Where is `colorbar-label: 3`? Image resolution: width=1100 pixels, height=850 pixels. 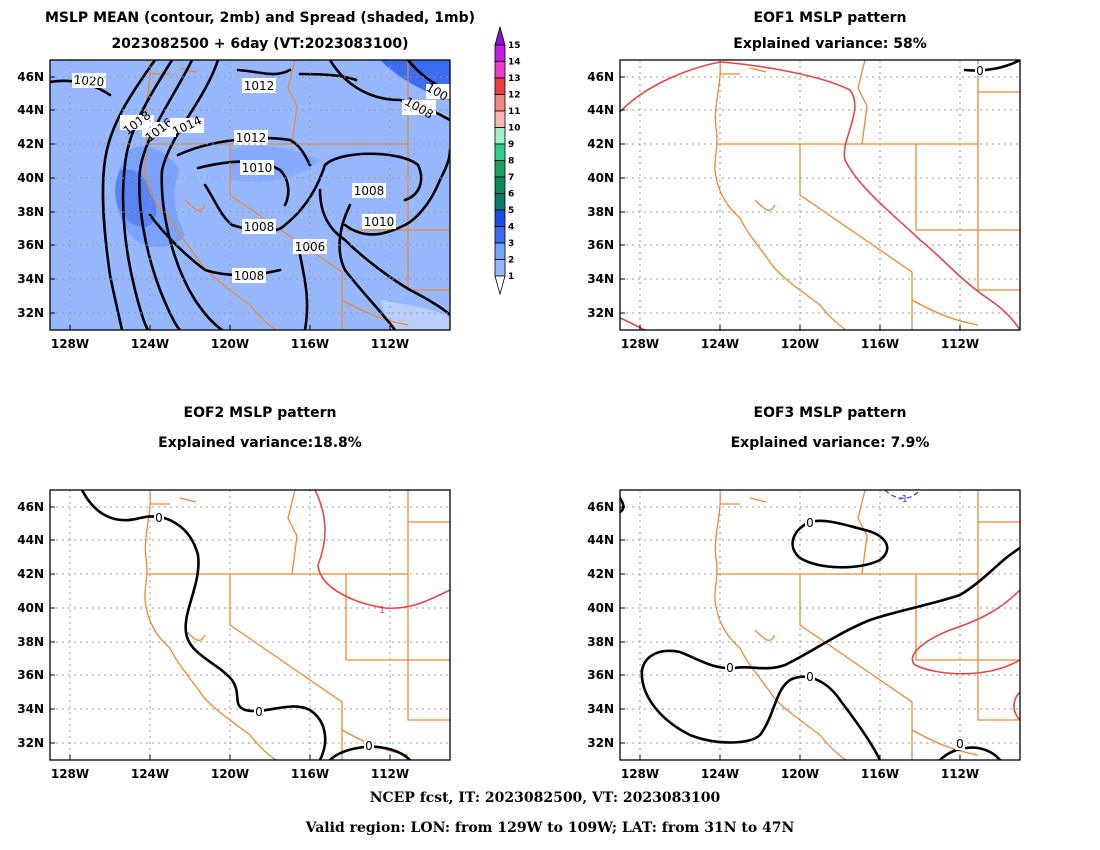
colorbar-label: 3 is located at coordinates (511, 244).